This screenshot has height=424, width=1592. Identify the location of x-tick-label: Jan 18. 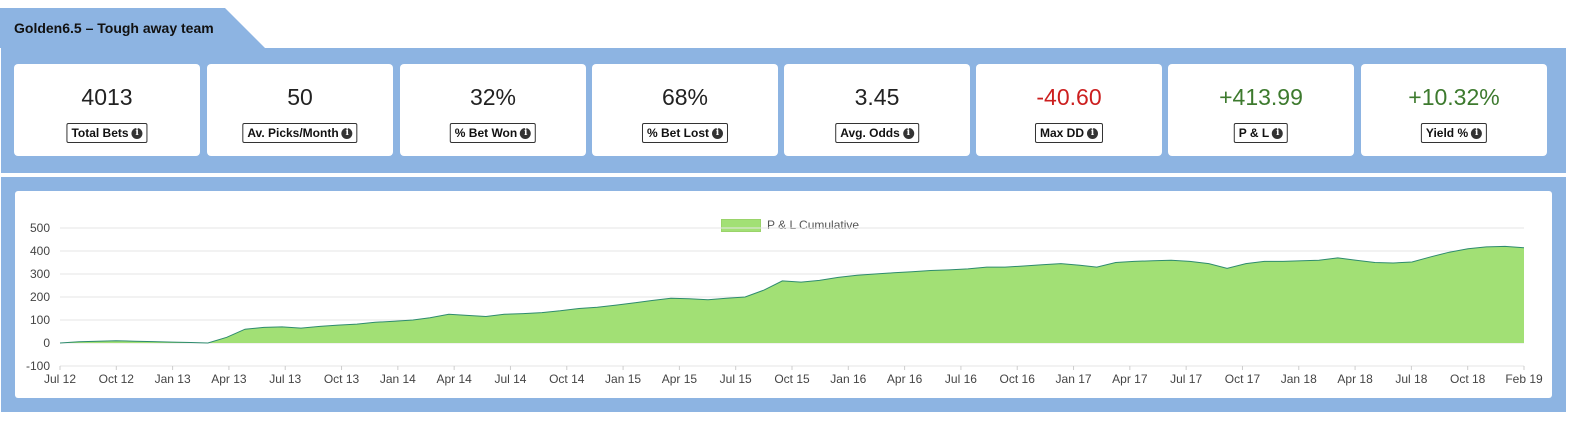
(1299, 379).